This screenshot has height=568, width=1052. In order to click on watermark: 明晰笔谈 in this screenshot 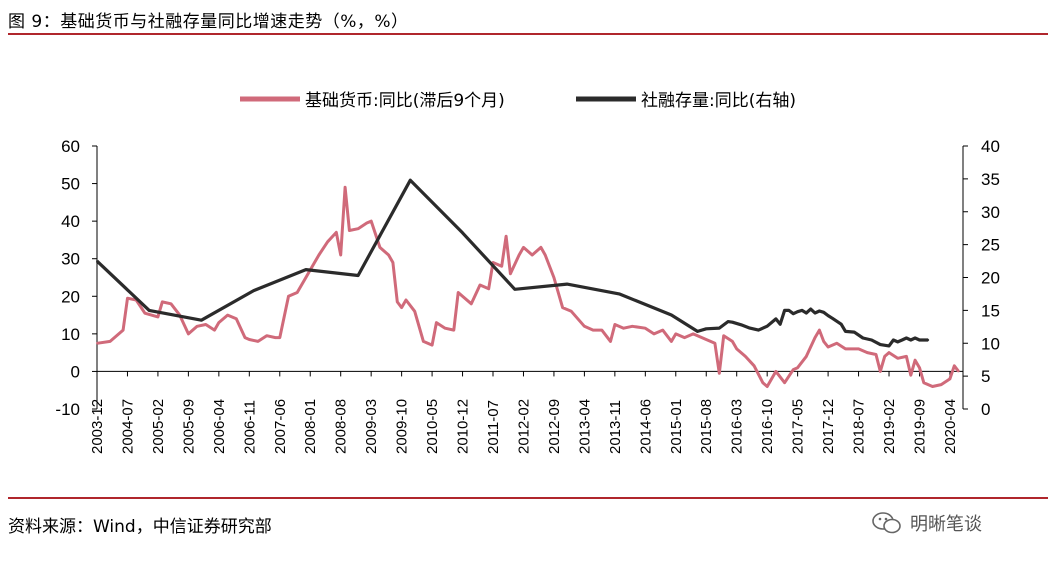, I will do `click(927, 523)`.